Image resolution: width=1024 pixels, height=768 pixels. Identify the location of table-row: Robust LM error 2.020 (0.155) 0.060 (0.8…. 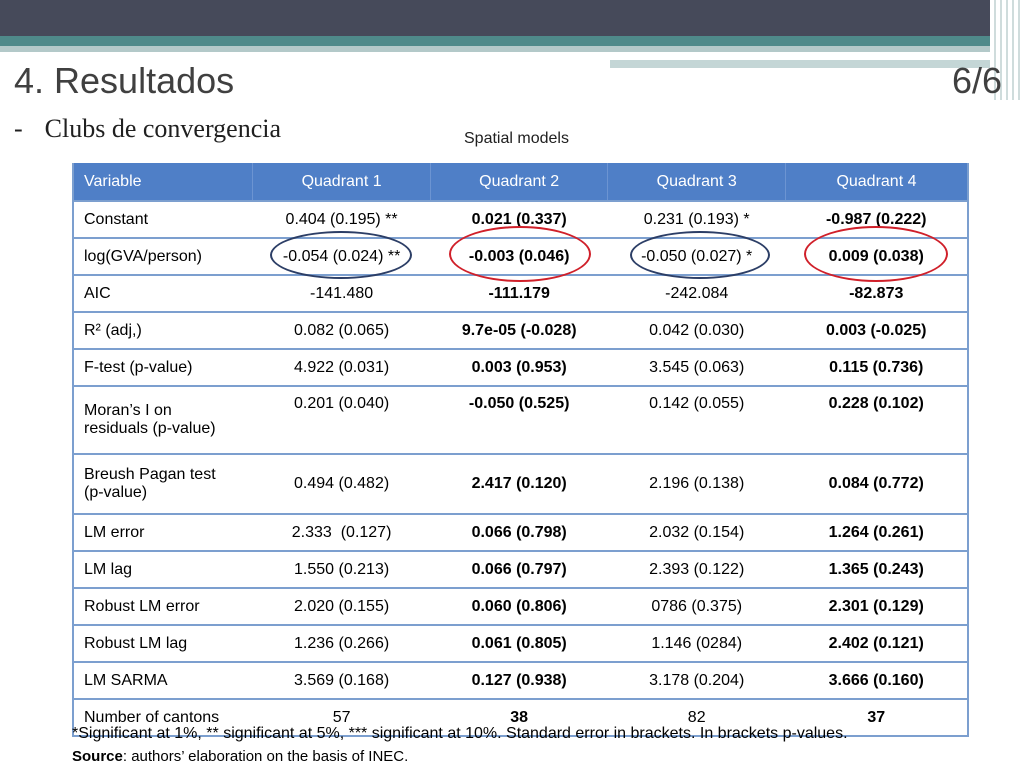
(520, 606).